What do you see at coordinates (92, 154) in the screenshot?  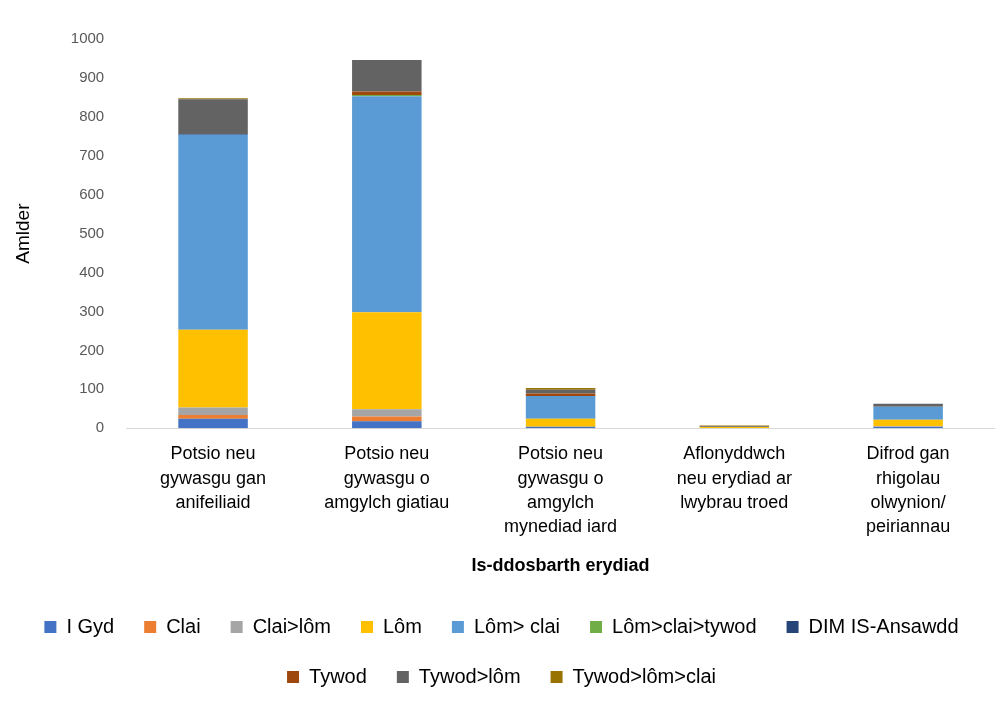 I see `y-tick-label: 700` at bounding box center [92, 154].